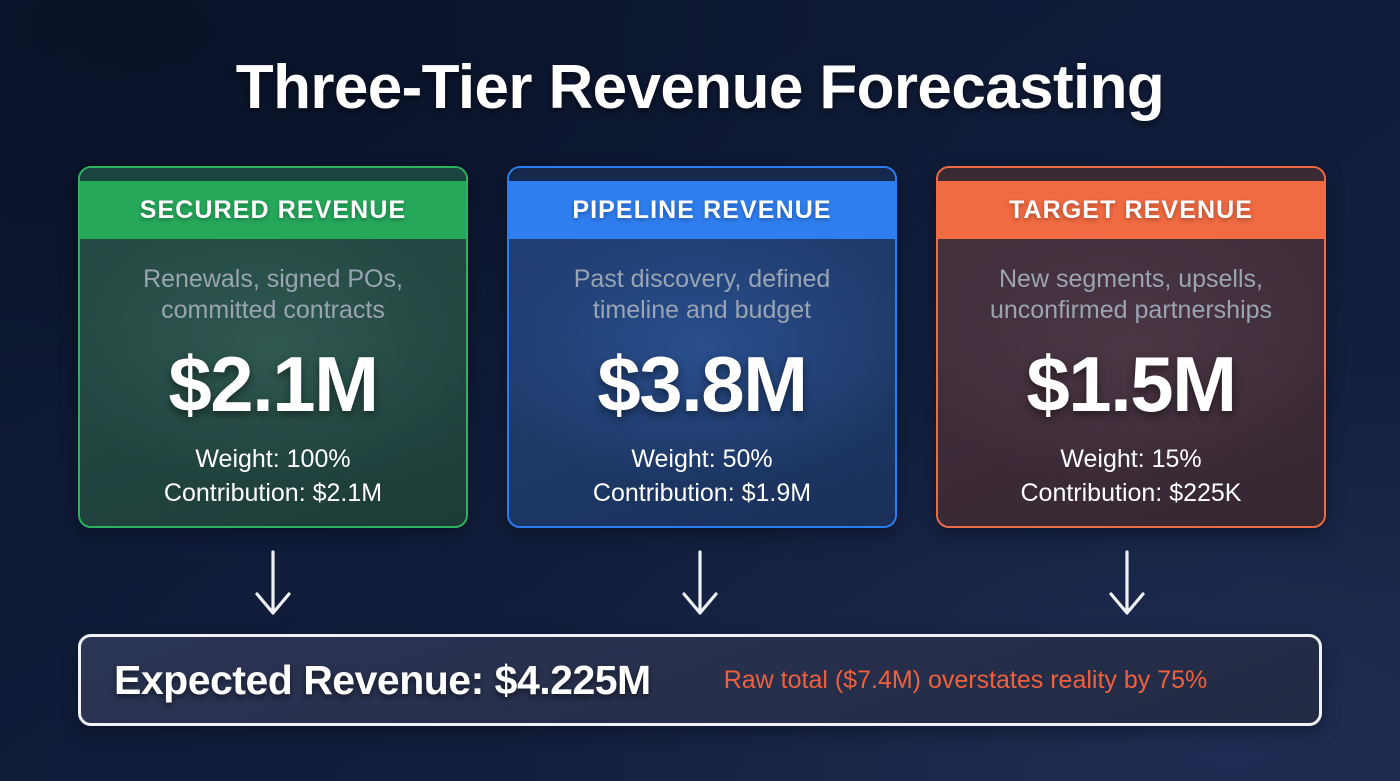 This screenshot has width=1400, height=781. Describe the element at coordinates (1131, 493) in the screenshot. I see `card-contribution-label: Contribution: $225K` at that location.